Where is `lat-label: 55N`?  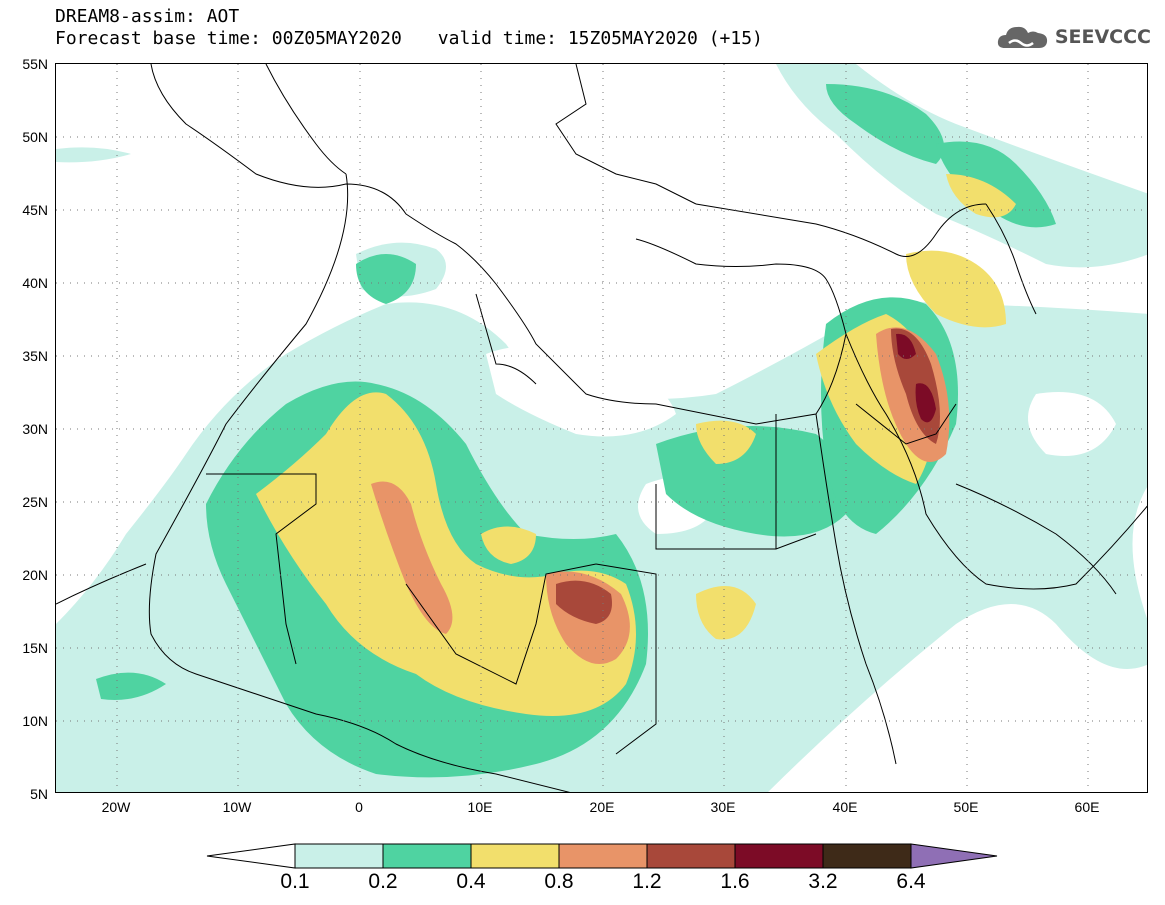 lat-label: 55N is located at coordinates (35, 64).